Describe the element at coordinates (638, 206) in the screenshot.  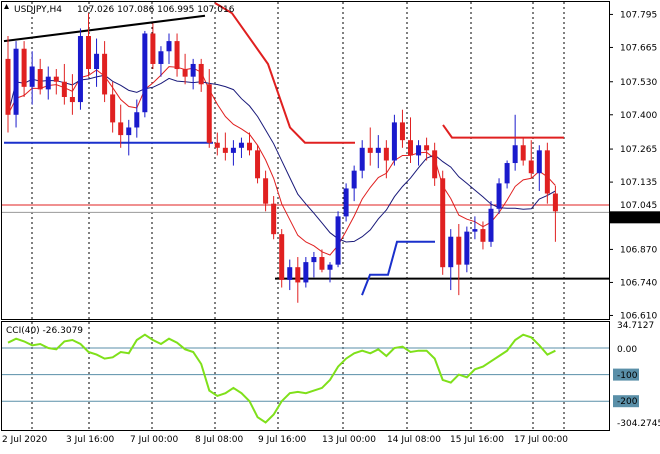
I see `red-price-tag: 107.045` at that location.